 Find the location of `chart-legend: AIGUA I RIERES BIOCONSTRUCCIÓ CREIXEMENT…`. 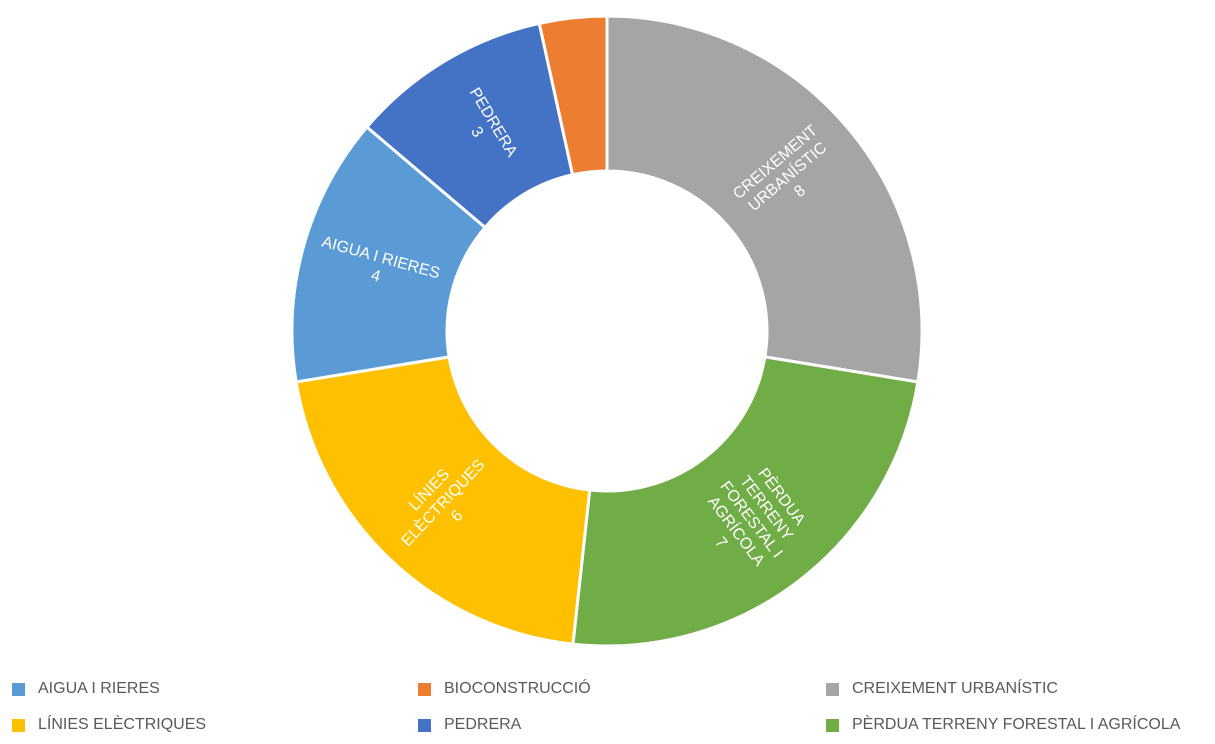

chart-legend: AIGUA I RIERES BIOCONSTRUCCIÓ CREIXEMENT… is located at coordinates (607, 707).